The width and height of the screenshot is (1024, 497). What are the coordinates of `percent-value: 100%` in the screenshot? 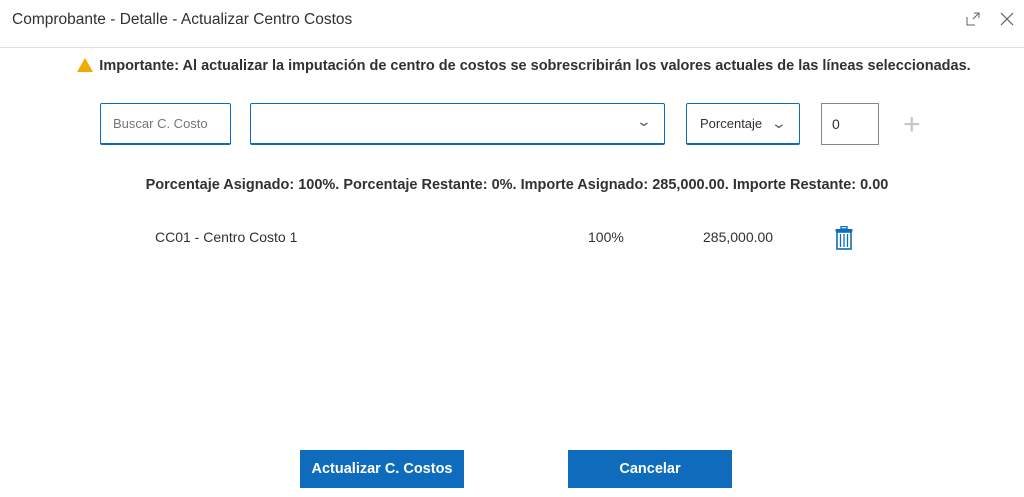 It's located at (606, 237).